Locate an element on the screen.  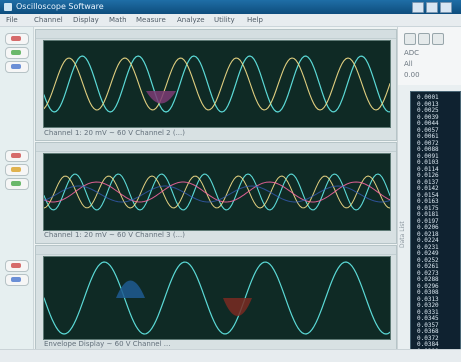
right-label-2: All is located at coordinates (408, 64).